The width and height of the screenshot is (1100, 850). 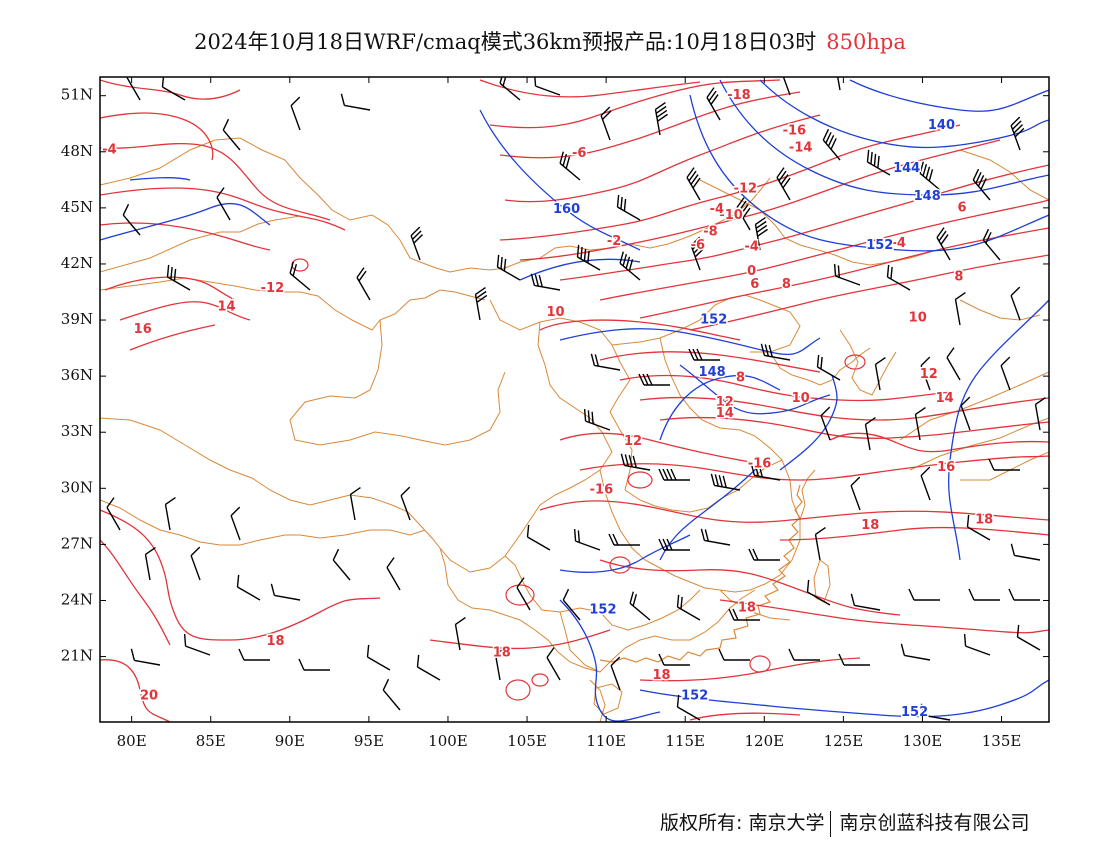 What do you see at coordinates (934, 823) in the screenshot?
I see `company-text: 南京创蓝科技有限公司` at bounding box center [934, 823].